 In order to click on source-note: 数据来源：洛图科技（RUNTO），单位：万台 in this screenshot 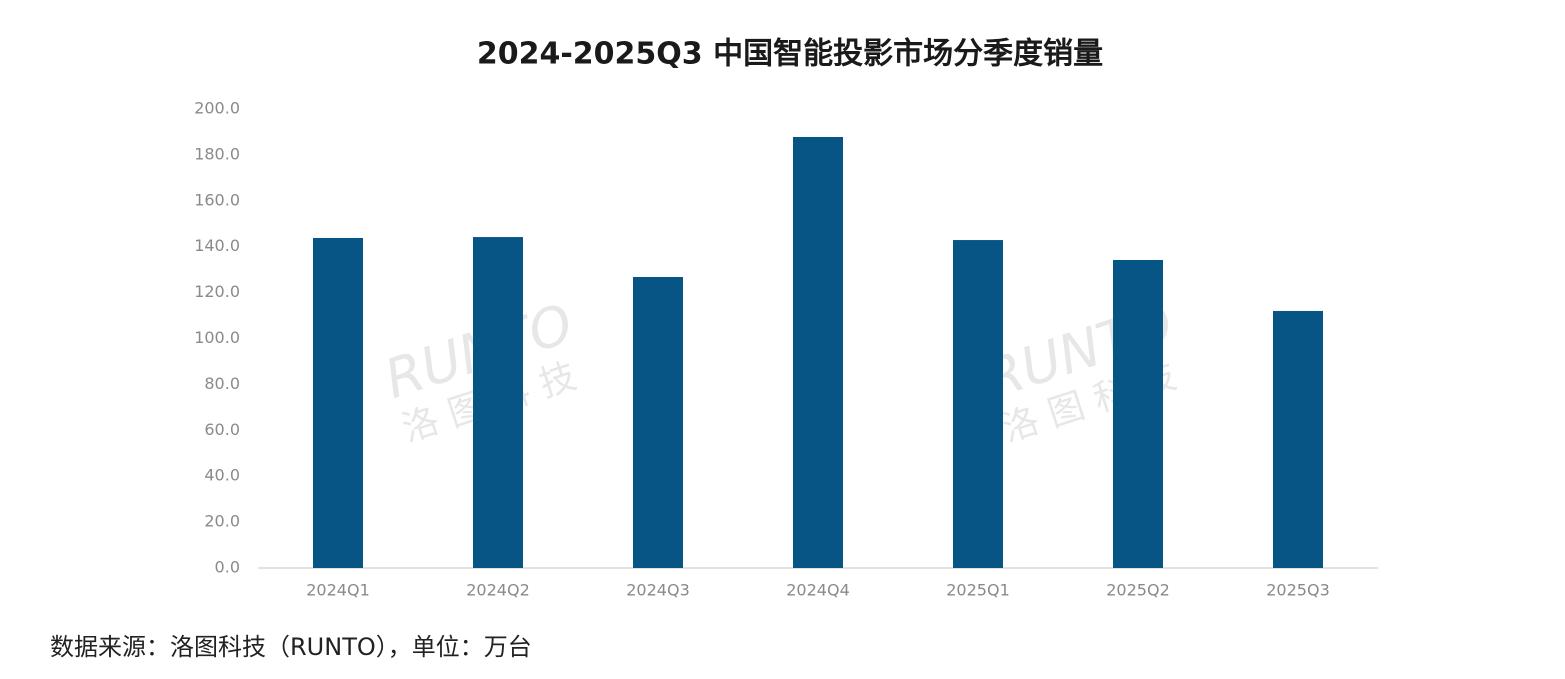, I will do `click(291, 647)`.